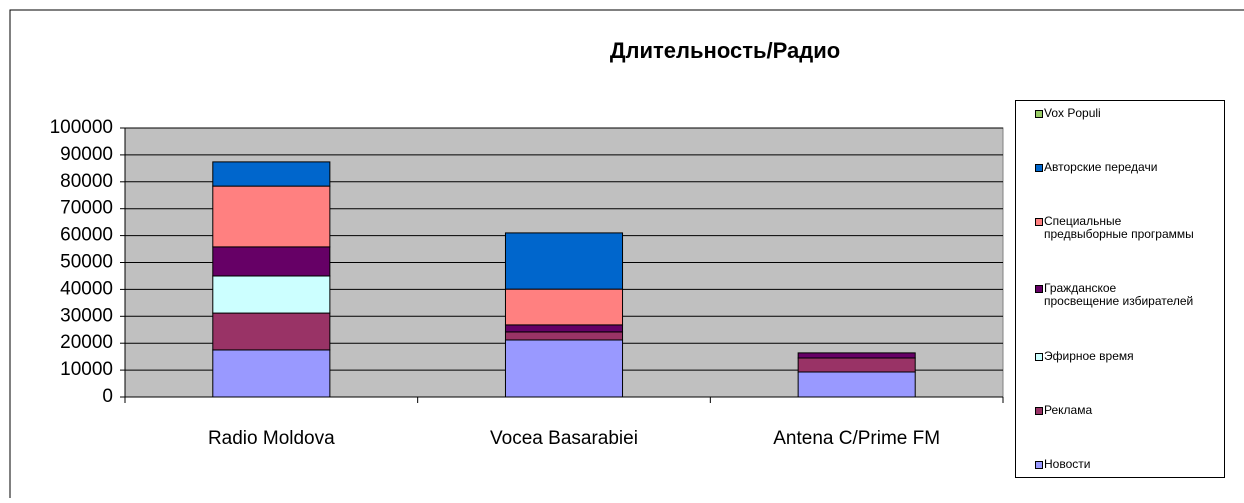  I want to click on x-tick-label: Radio Moldova, so click(271, 438).